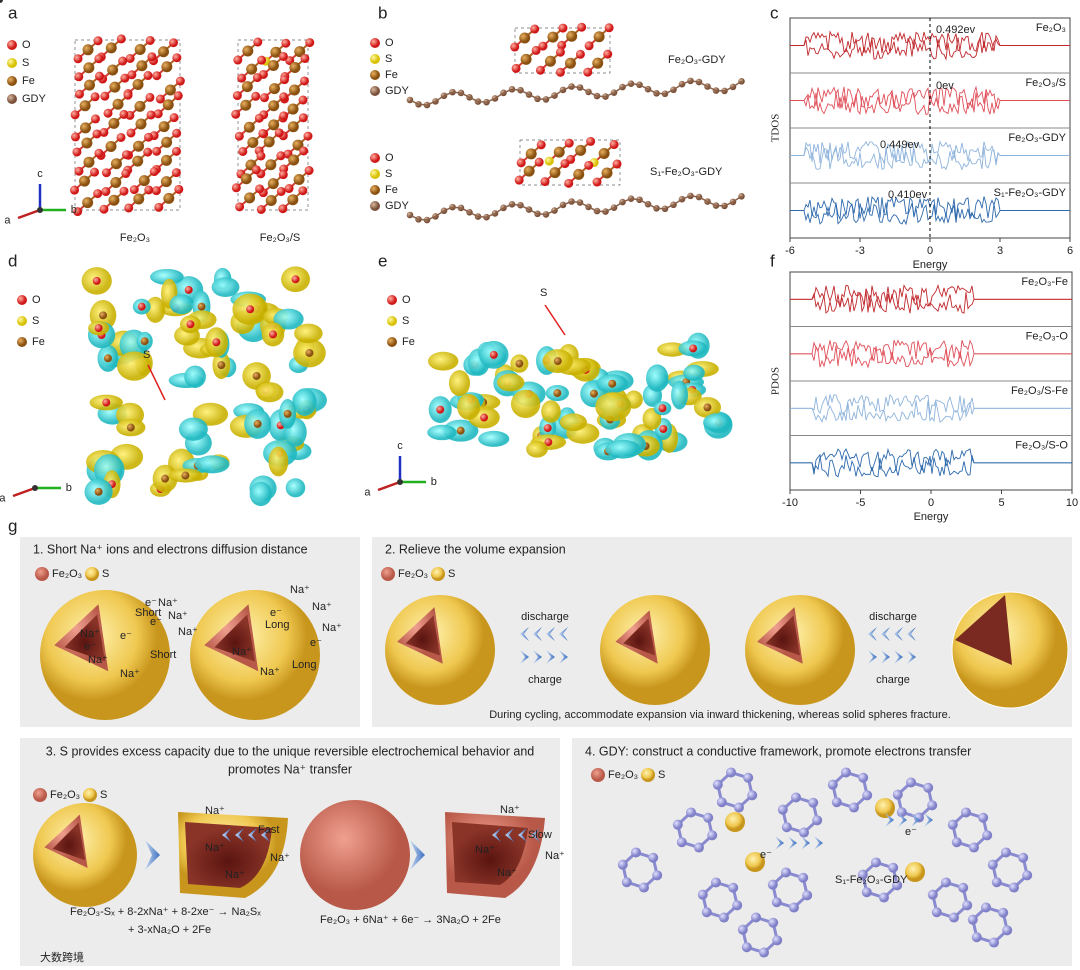 The width and height of the screenshot is (1080, 970). What do you see at coordinates (163, 655) in the screenshot?
I see `sphere-label: Short` at bounding box center [163, 655].